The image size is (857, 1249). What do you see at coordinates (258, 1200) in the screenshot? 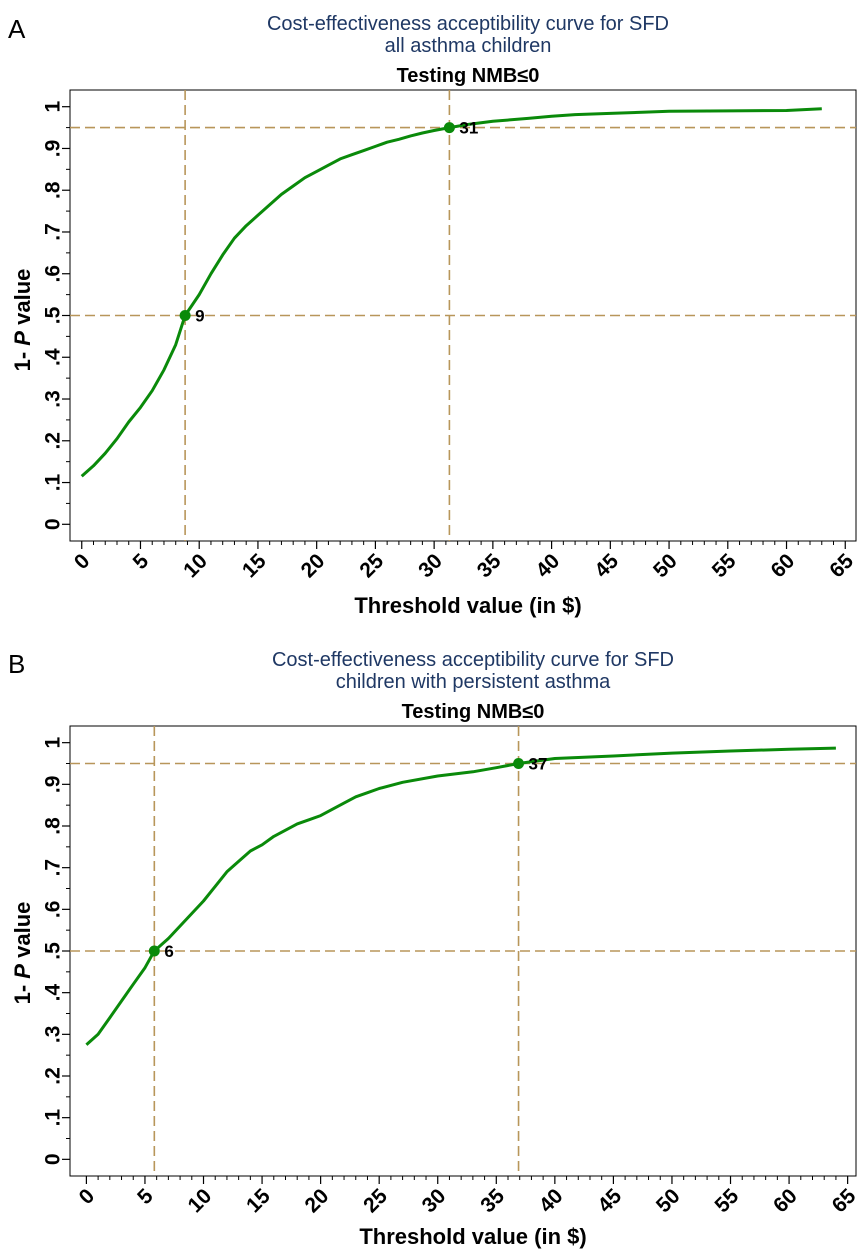
I see `panel-b-x-tick-label: 15` at bounding box center [258, 1200].